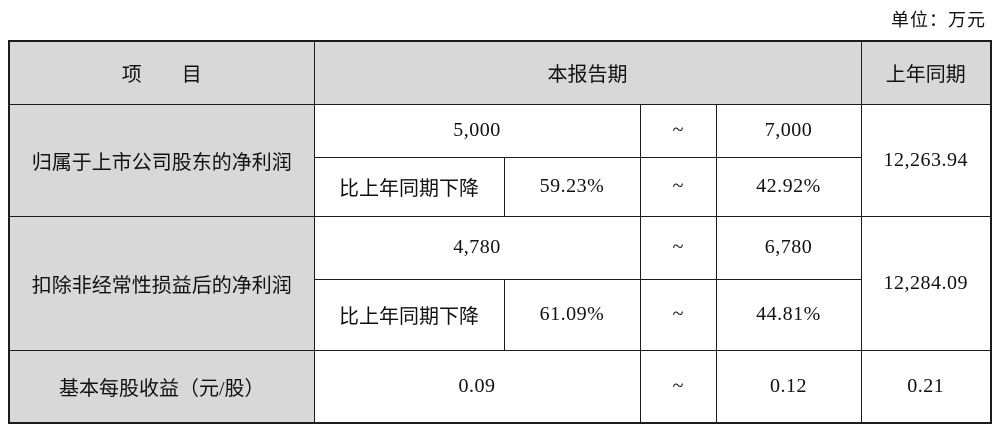  What do you see at coordinates (788, 314) in the screenshot?
I see `adjusted-profit-change-high-cell: 44.81%` at bounding box center [788, 314].